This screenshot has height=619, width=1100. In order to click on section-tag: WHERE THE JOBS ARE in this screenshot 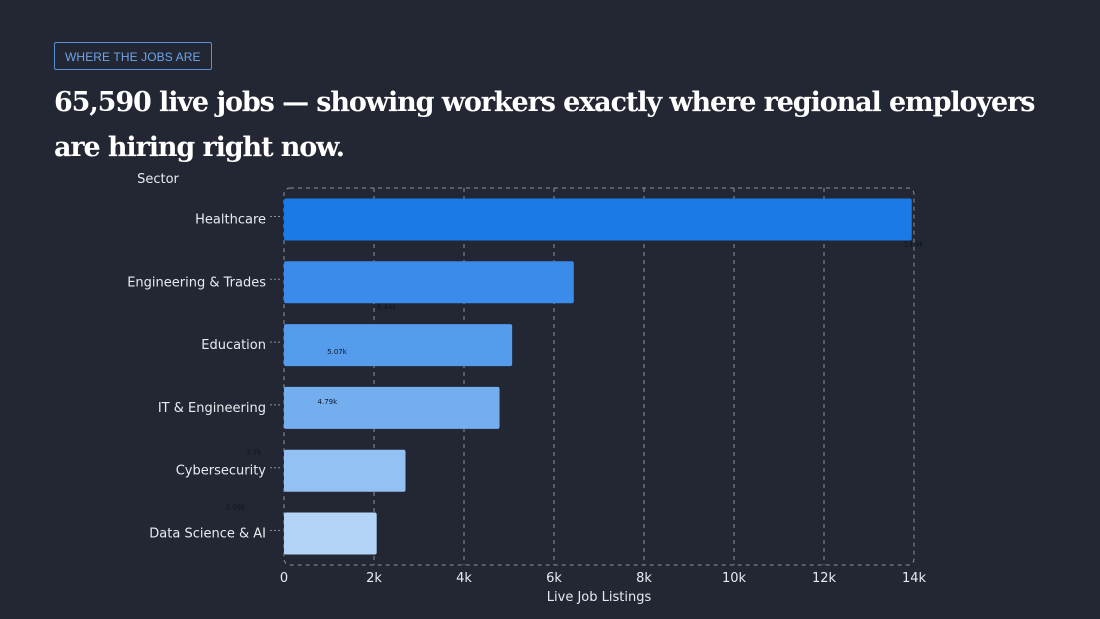, I will do `click(133, 56)`.